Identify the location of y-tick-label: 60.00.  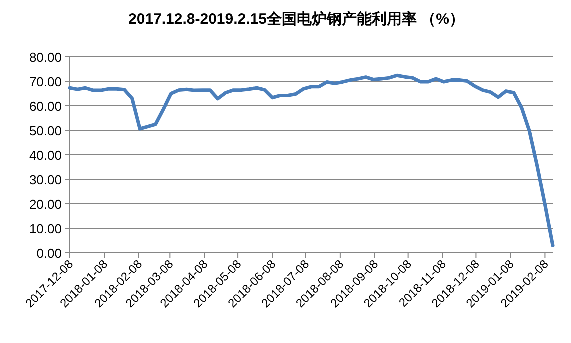
(45, 106).